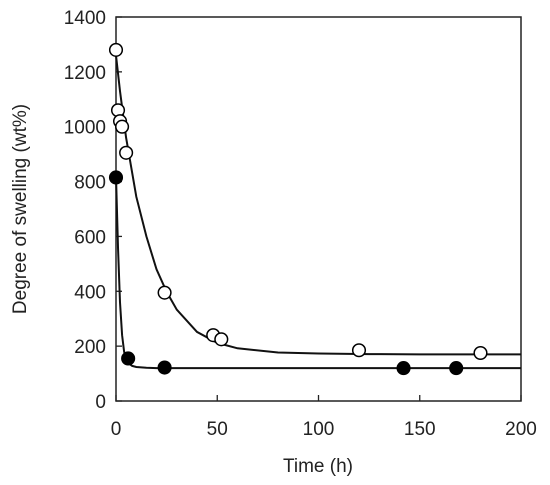  Describe the element at coordinates (521, 429) in the screenshot. I see `x-tick-label: 200` at that location.